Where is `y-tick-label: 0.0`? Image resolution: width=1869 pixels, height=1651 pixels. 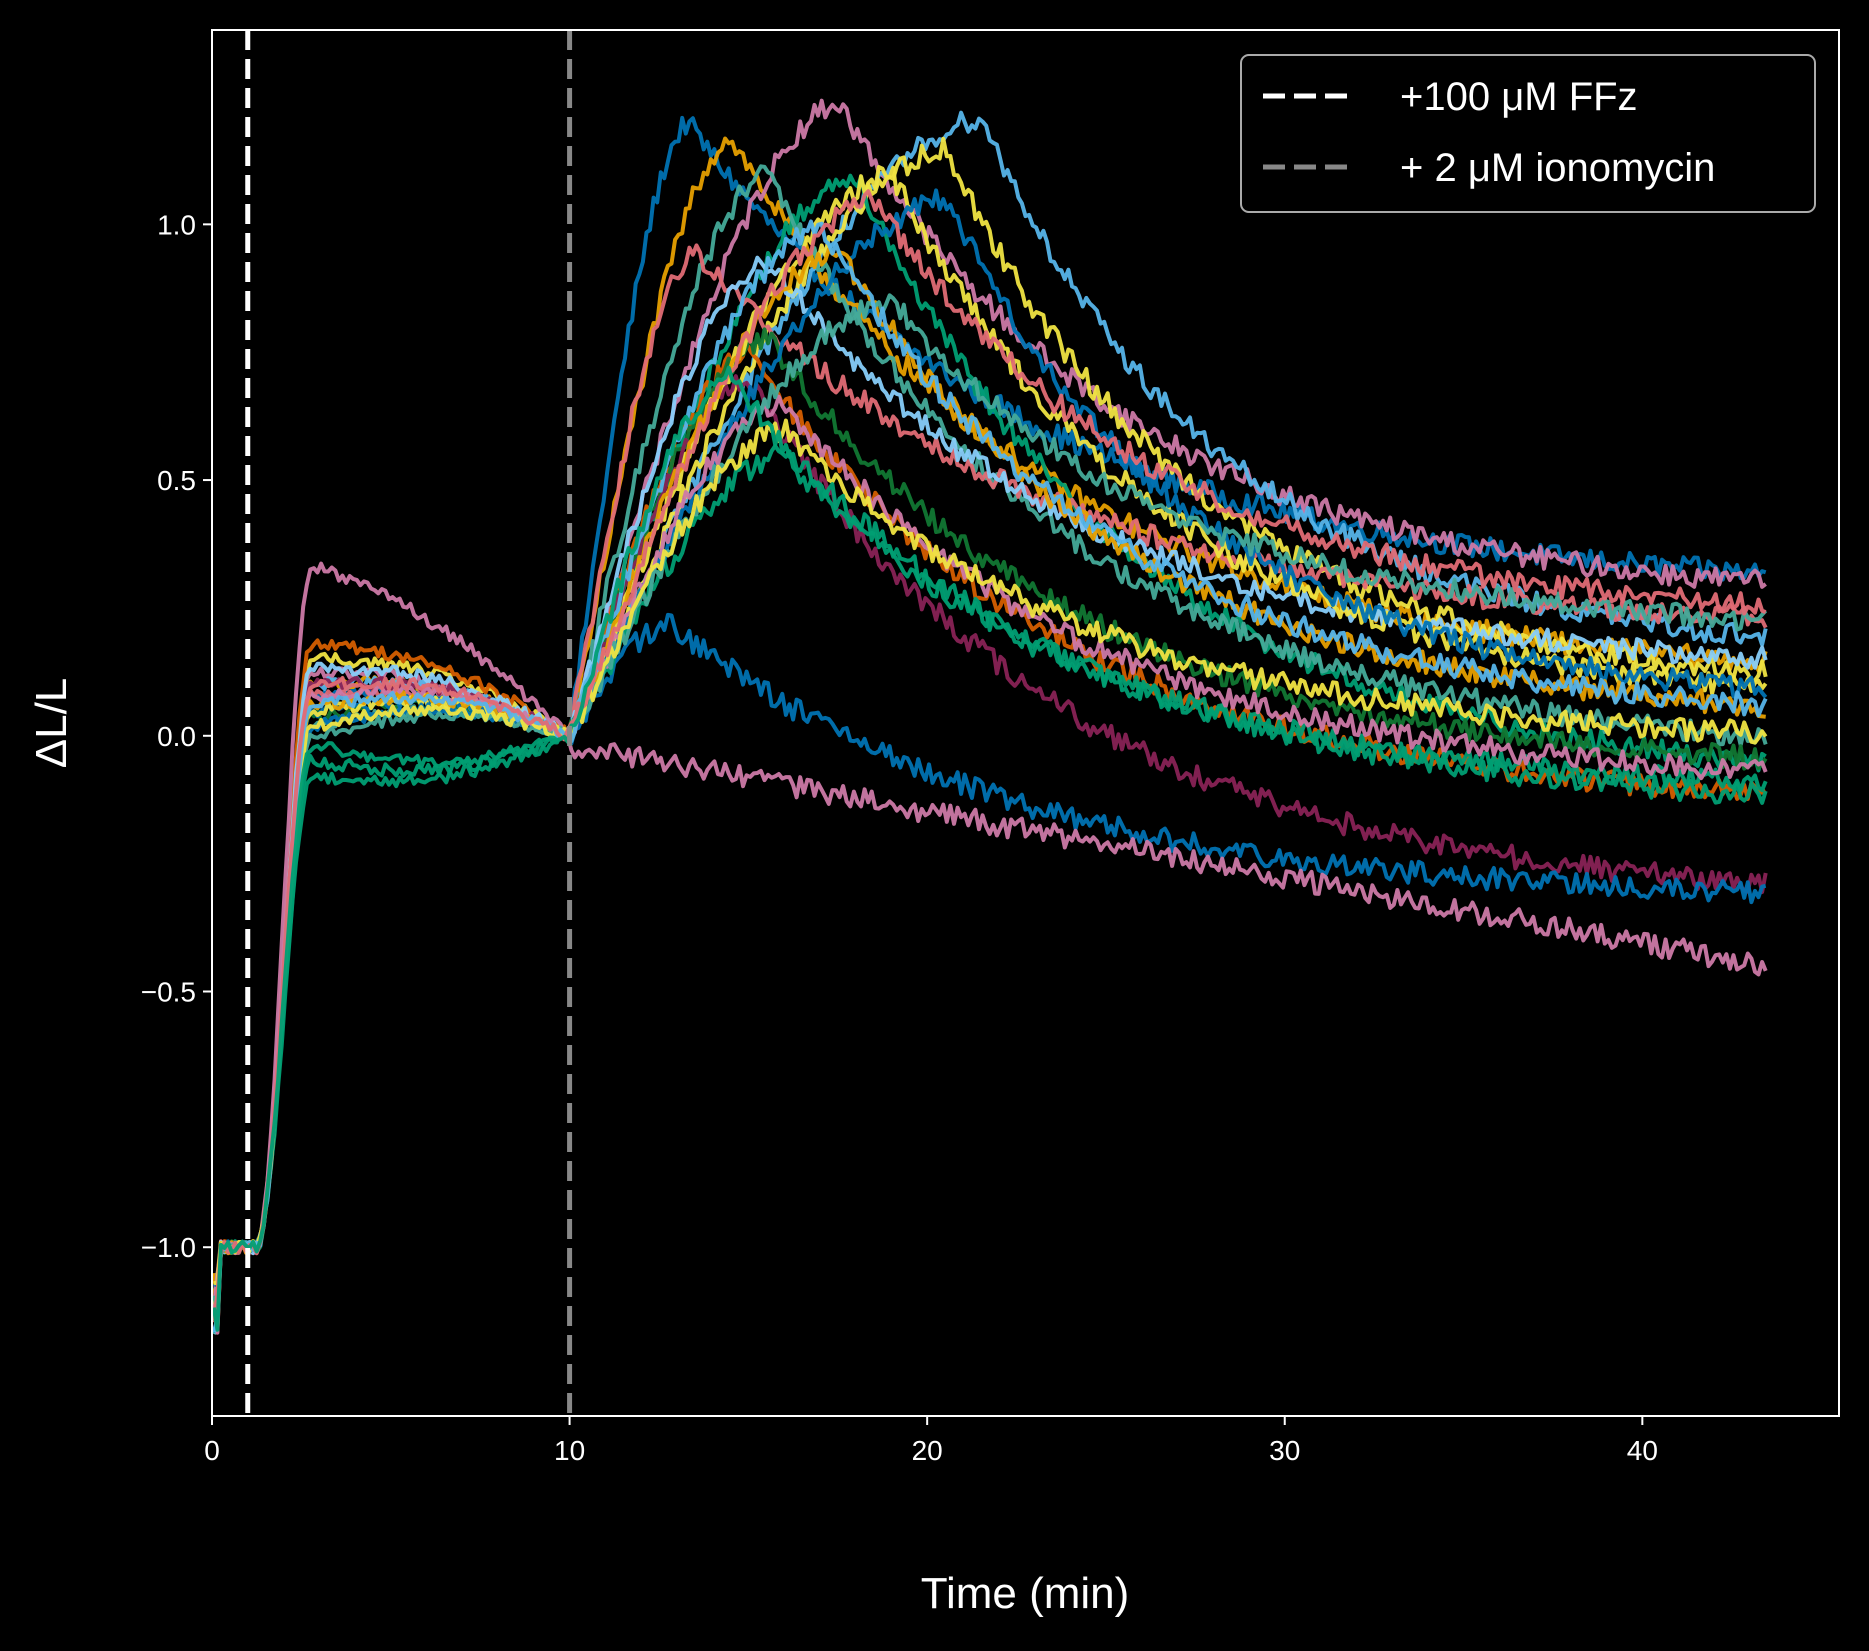
y-tick-label: 0.0 is located at coordinates (176, 736).